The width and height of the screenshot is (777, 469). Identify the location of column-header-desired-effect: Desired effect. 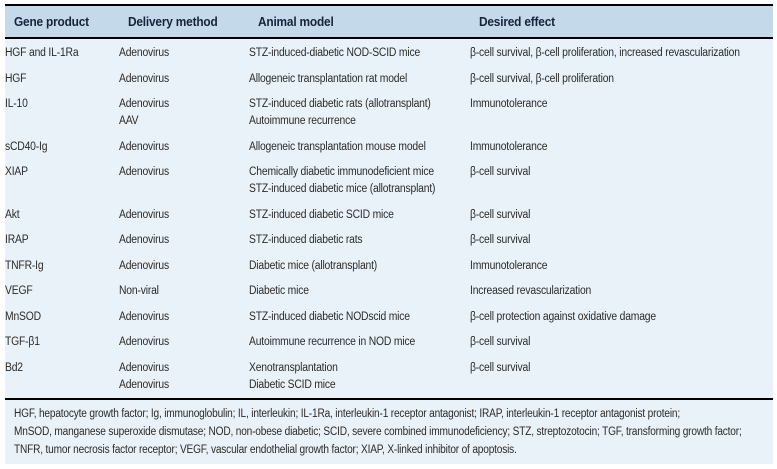
(624, 22).